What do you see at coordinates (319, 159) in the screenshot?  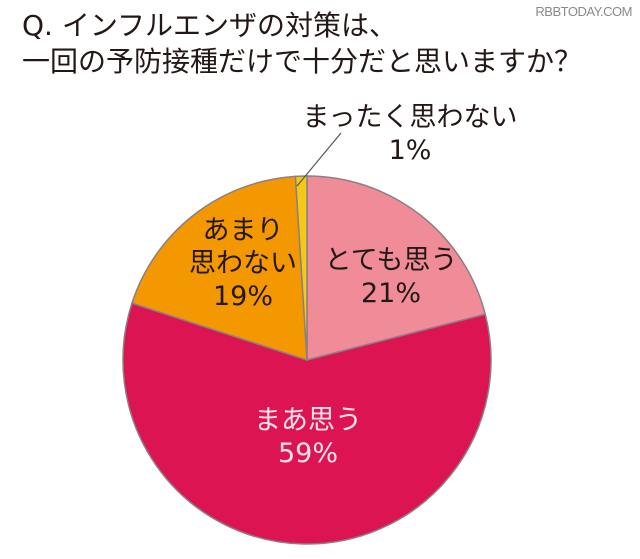 I see `leader-line` at bounding box center [319, 159].